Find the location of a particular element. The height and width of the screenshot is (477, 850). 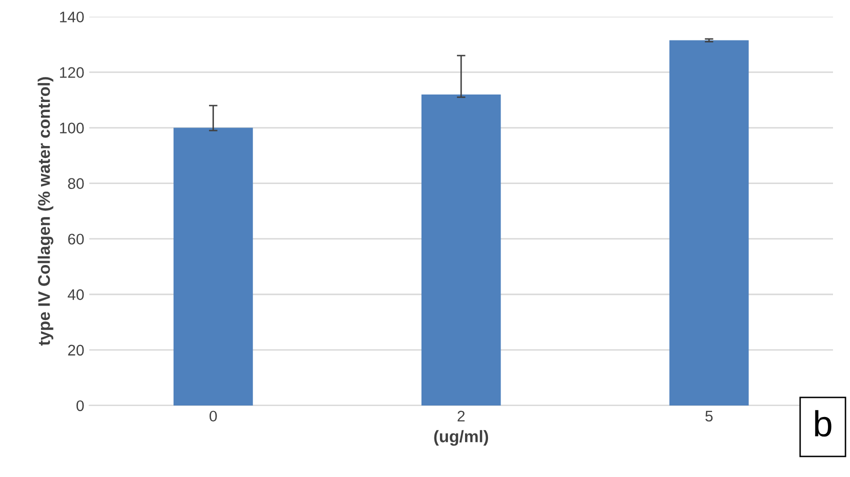

x-tick-label: 0 is located at coordinates (213, 416).